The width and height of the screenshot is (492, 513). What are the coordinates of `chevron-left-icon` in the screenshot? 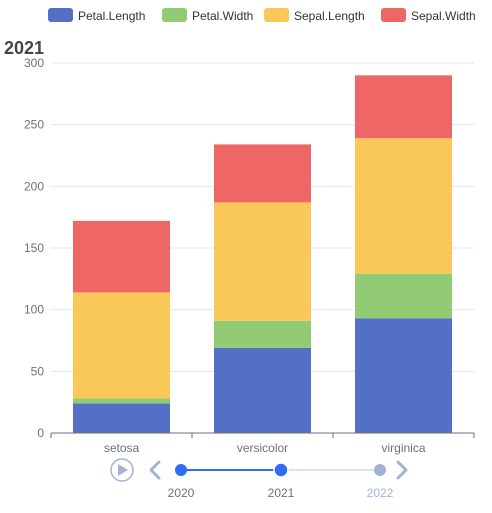 It's located at (155, 470).